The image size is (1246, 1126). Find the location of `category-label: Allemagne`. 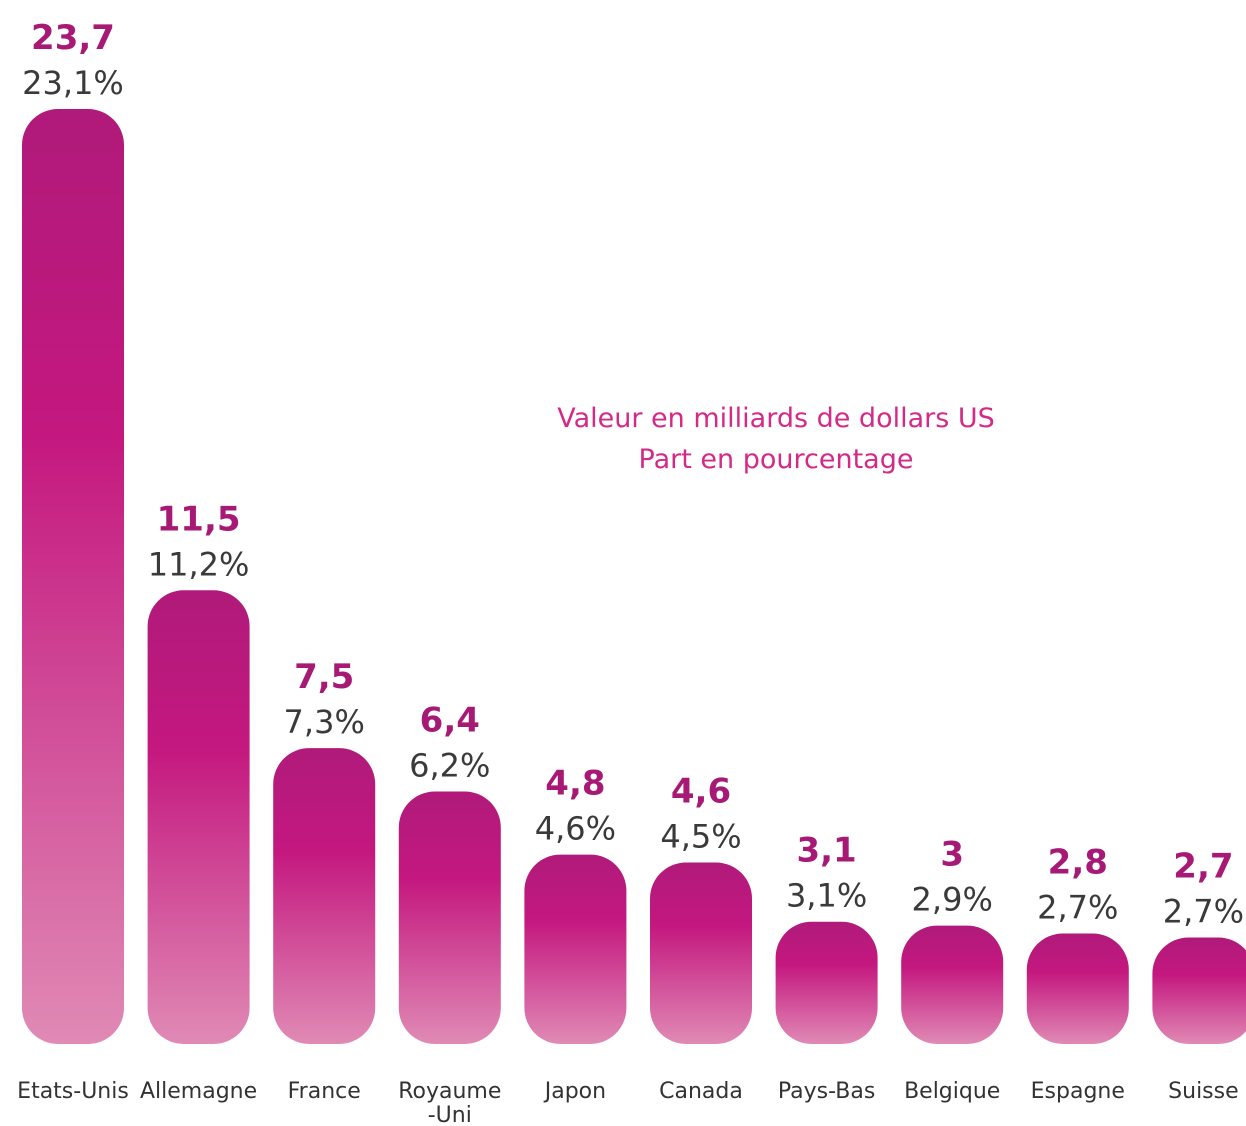

category-label: Allemagne is located at coordinates (198, 1091).